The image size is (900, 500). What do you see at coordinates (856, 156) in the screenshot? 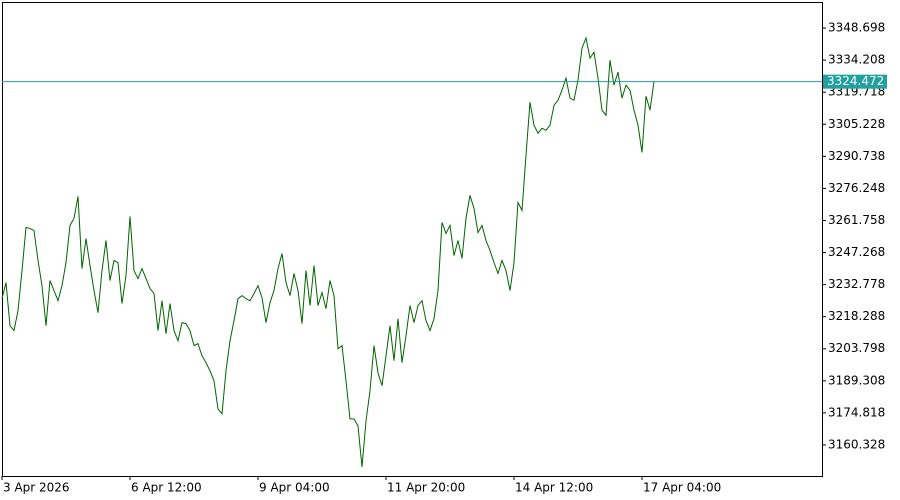
I see `y-tick-label: 3290.738` at bounding box center [856, 156].